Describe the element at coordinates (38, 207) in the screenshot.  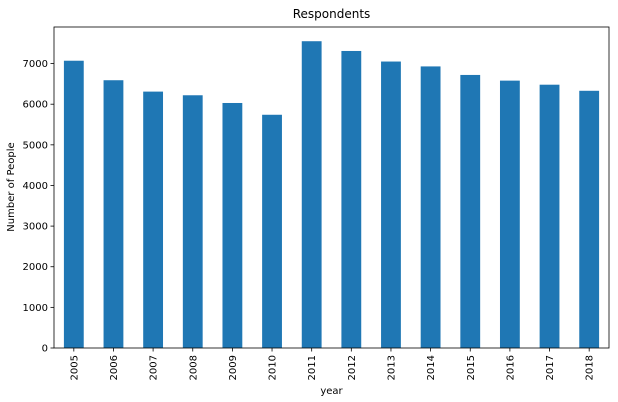
I see `y-axis: 0 1000 2000 3000 4000 5000 6000 7000` at that location.